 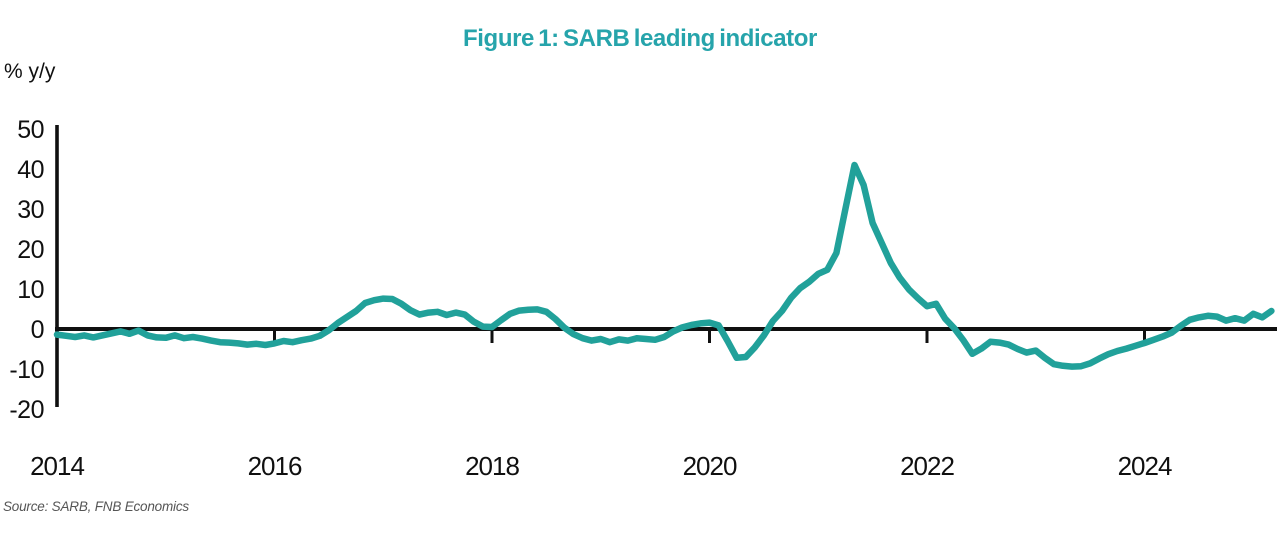 What do you see at coordinates (30, 290) in the screenshot?
I see `y-tick-label: 10` at bounding box center [30, 290].